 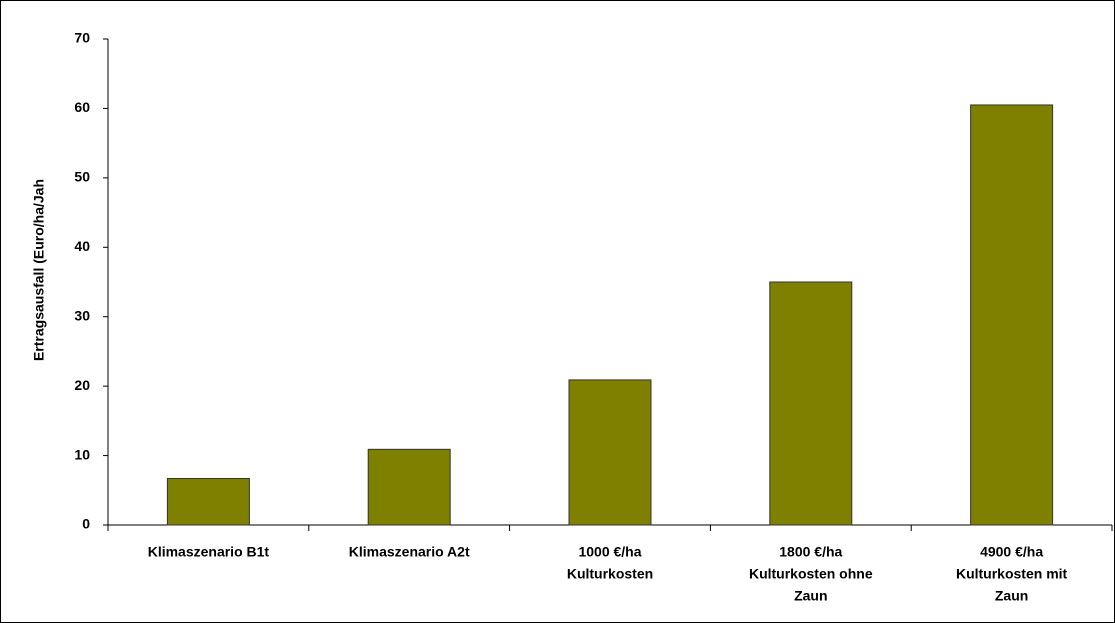 I want to click on x-tick-label: Klimaszenario B1t, so click(x=209, y=552).